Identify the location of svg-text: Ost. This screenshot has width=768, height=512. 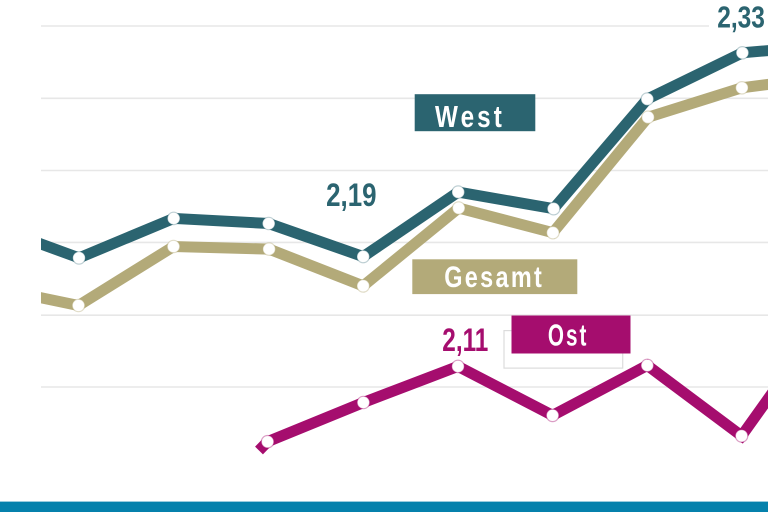
(568, 334).